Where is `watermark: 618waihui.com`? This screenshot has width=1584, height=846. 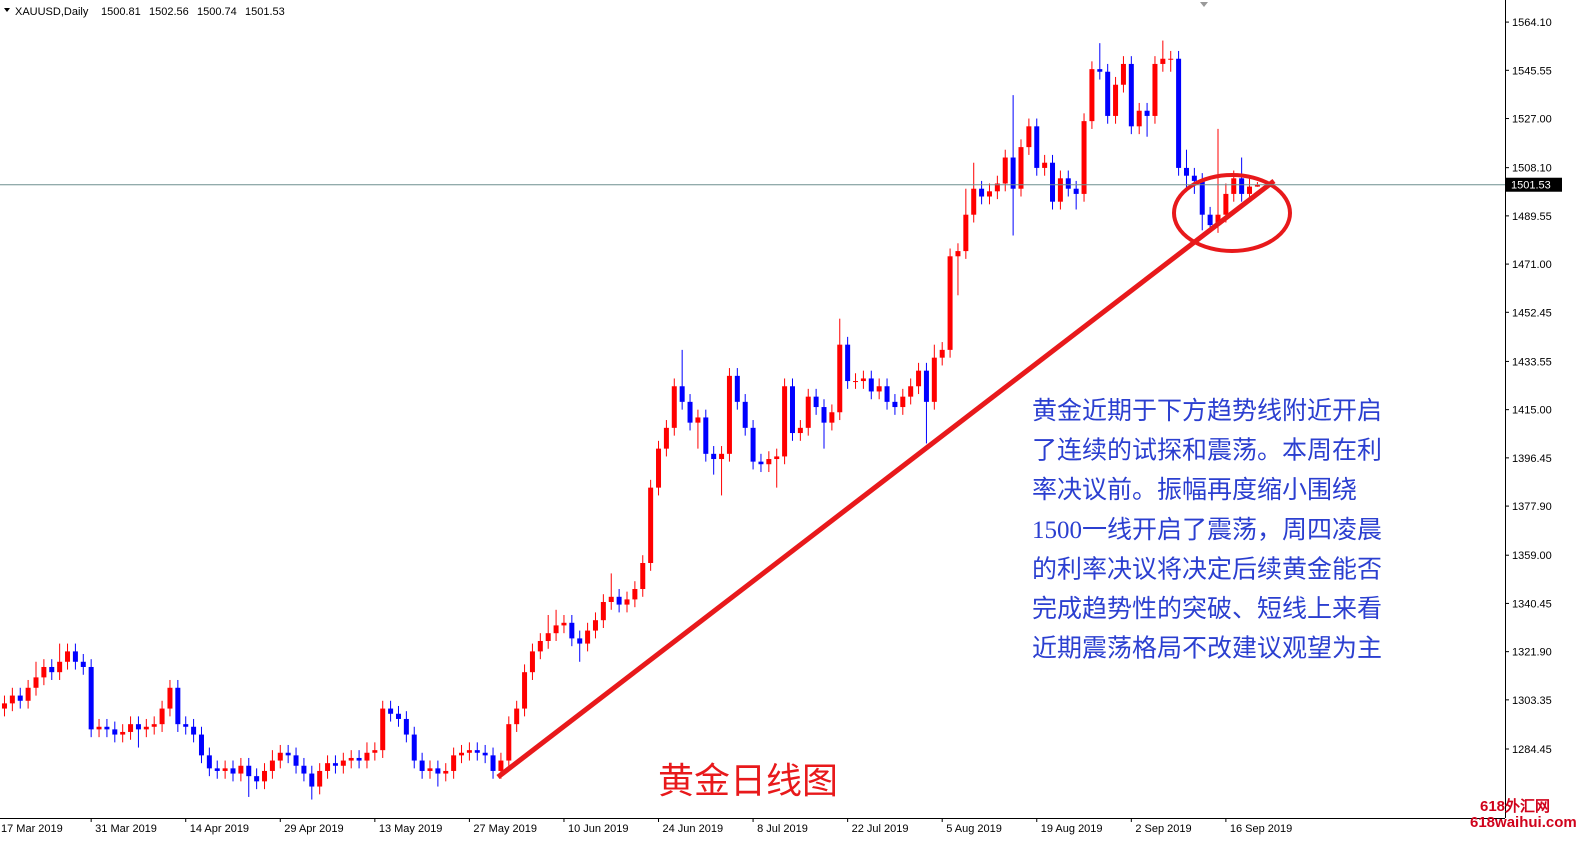 watermark: 618waihui.com is located at coordinates (1523, 822).